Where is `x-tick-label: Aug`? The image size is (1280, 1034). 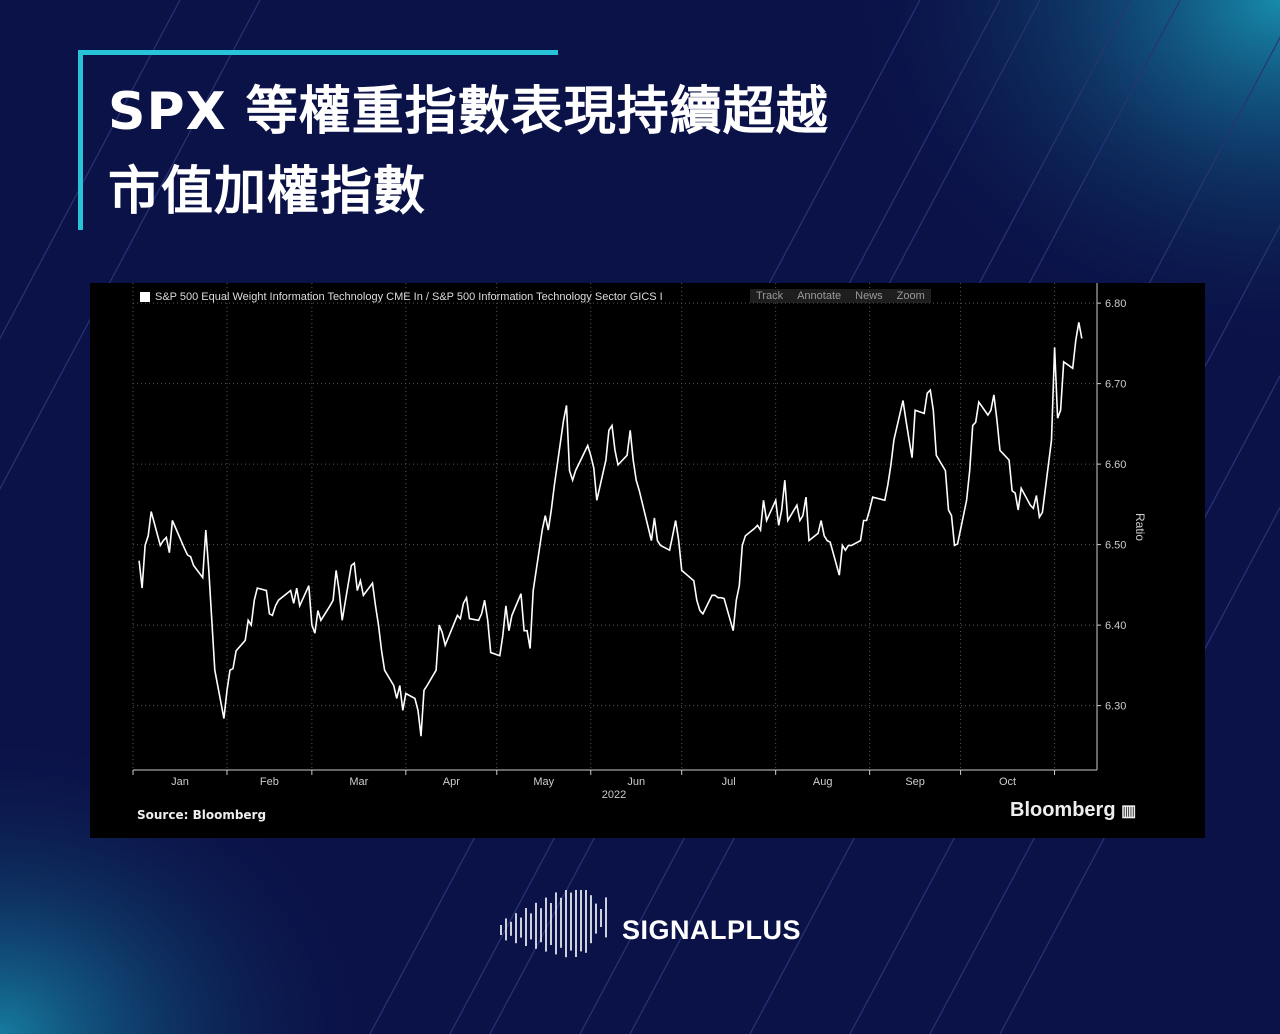
x-tick-label: Aug is located at coordinates (823, 782).